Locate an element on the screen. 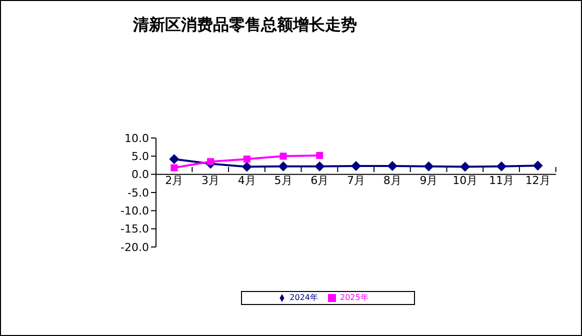 Image resolution: width=582 pixels, height=336 pixels. legend-label: 2024年 is located at coordinates (304, 297).